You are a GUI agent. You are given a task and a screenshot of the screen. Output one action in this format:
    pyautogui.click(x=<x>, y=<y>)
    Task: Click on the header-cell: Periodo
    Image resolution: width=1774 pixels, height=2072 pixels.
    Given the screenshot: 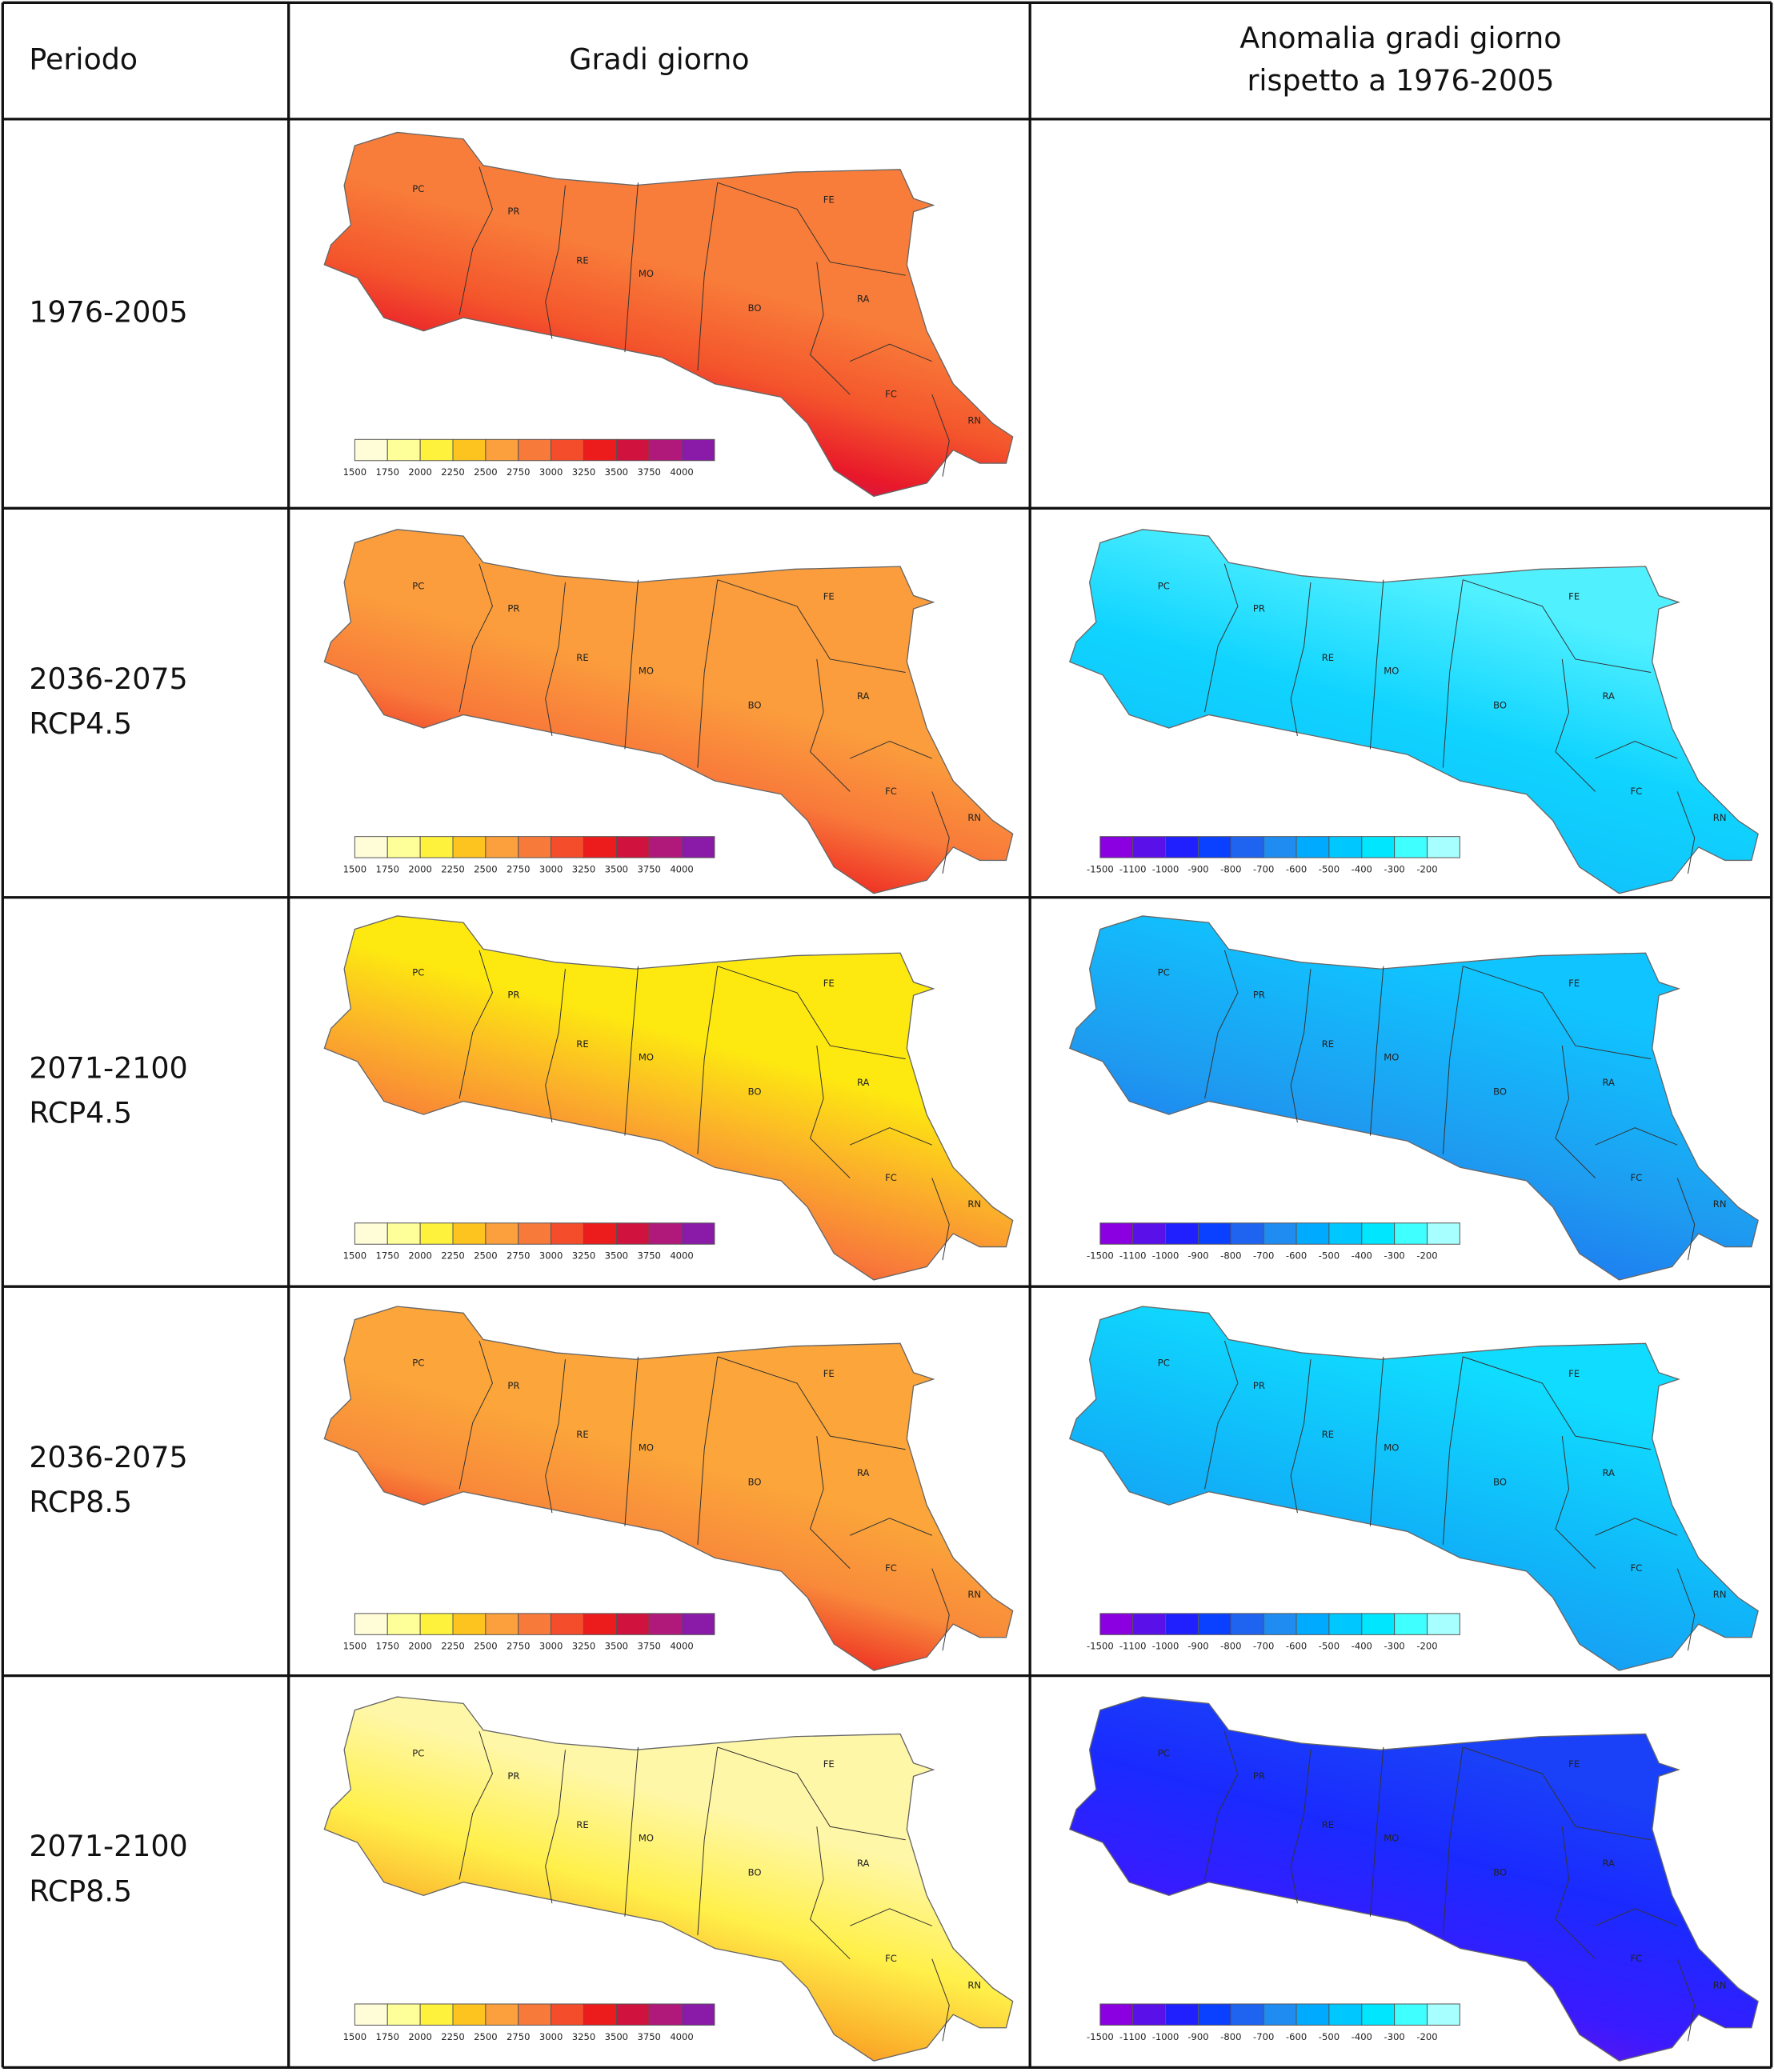 What is the action you would take?
    pyautogui.click(x=83, y=59)
    